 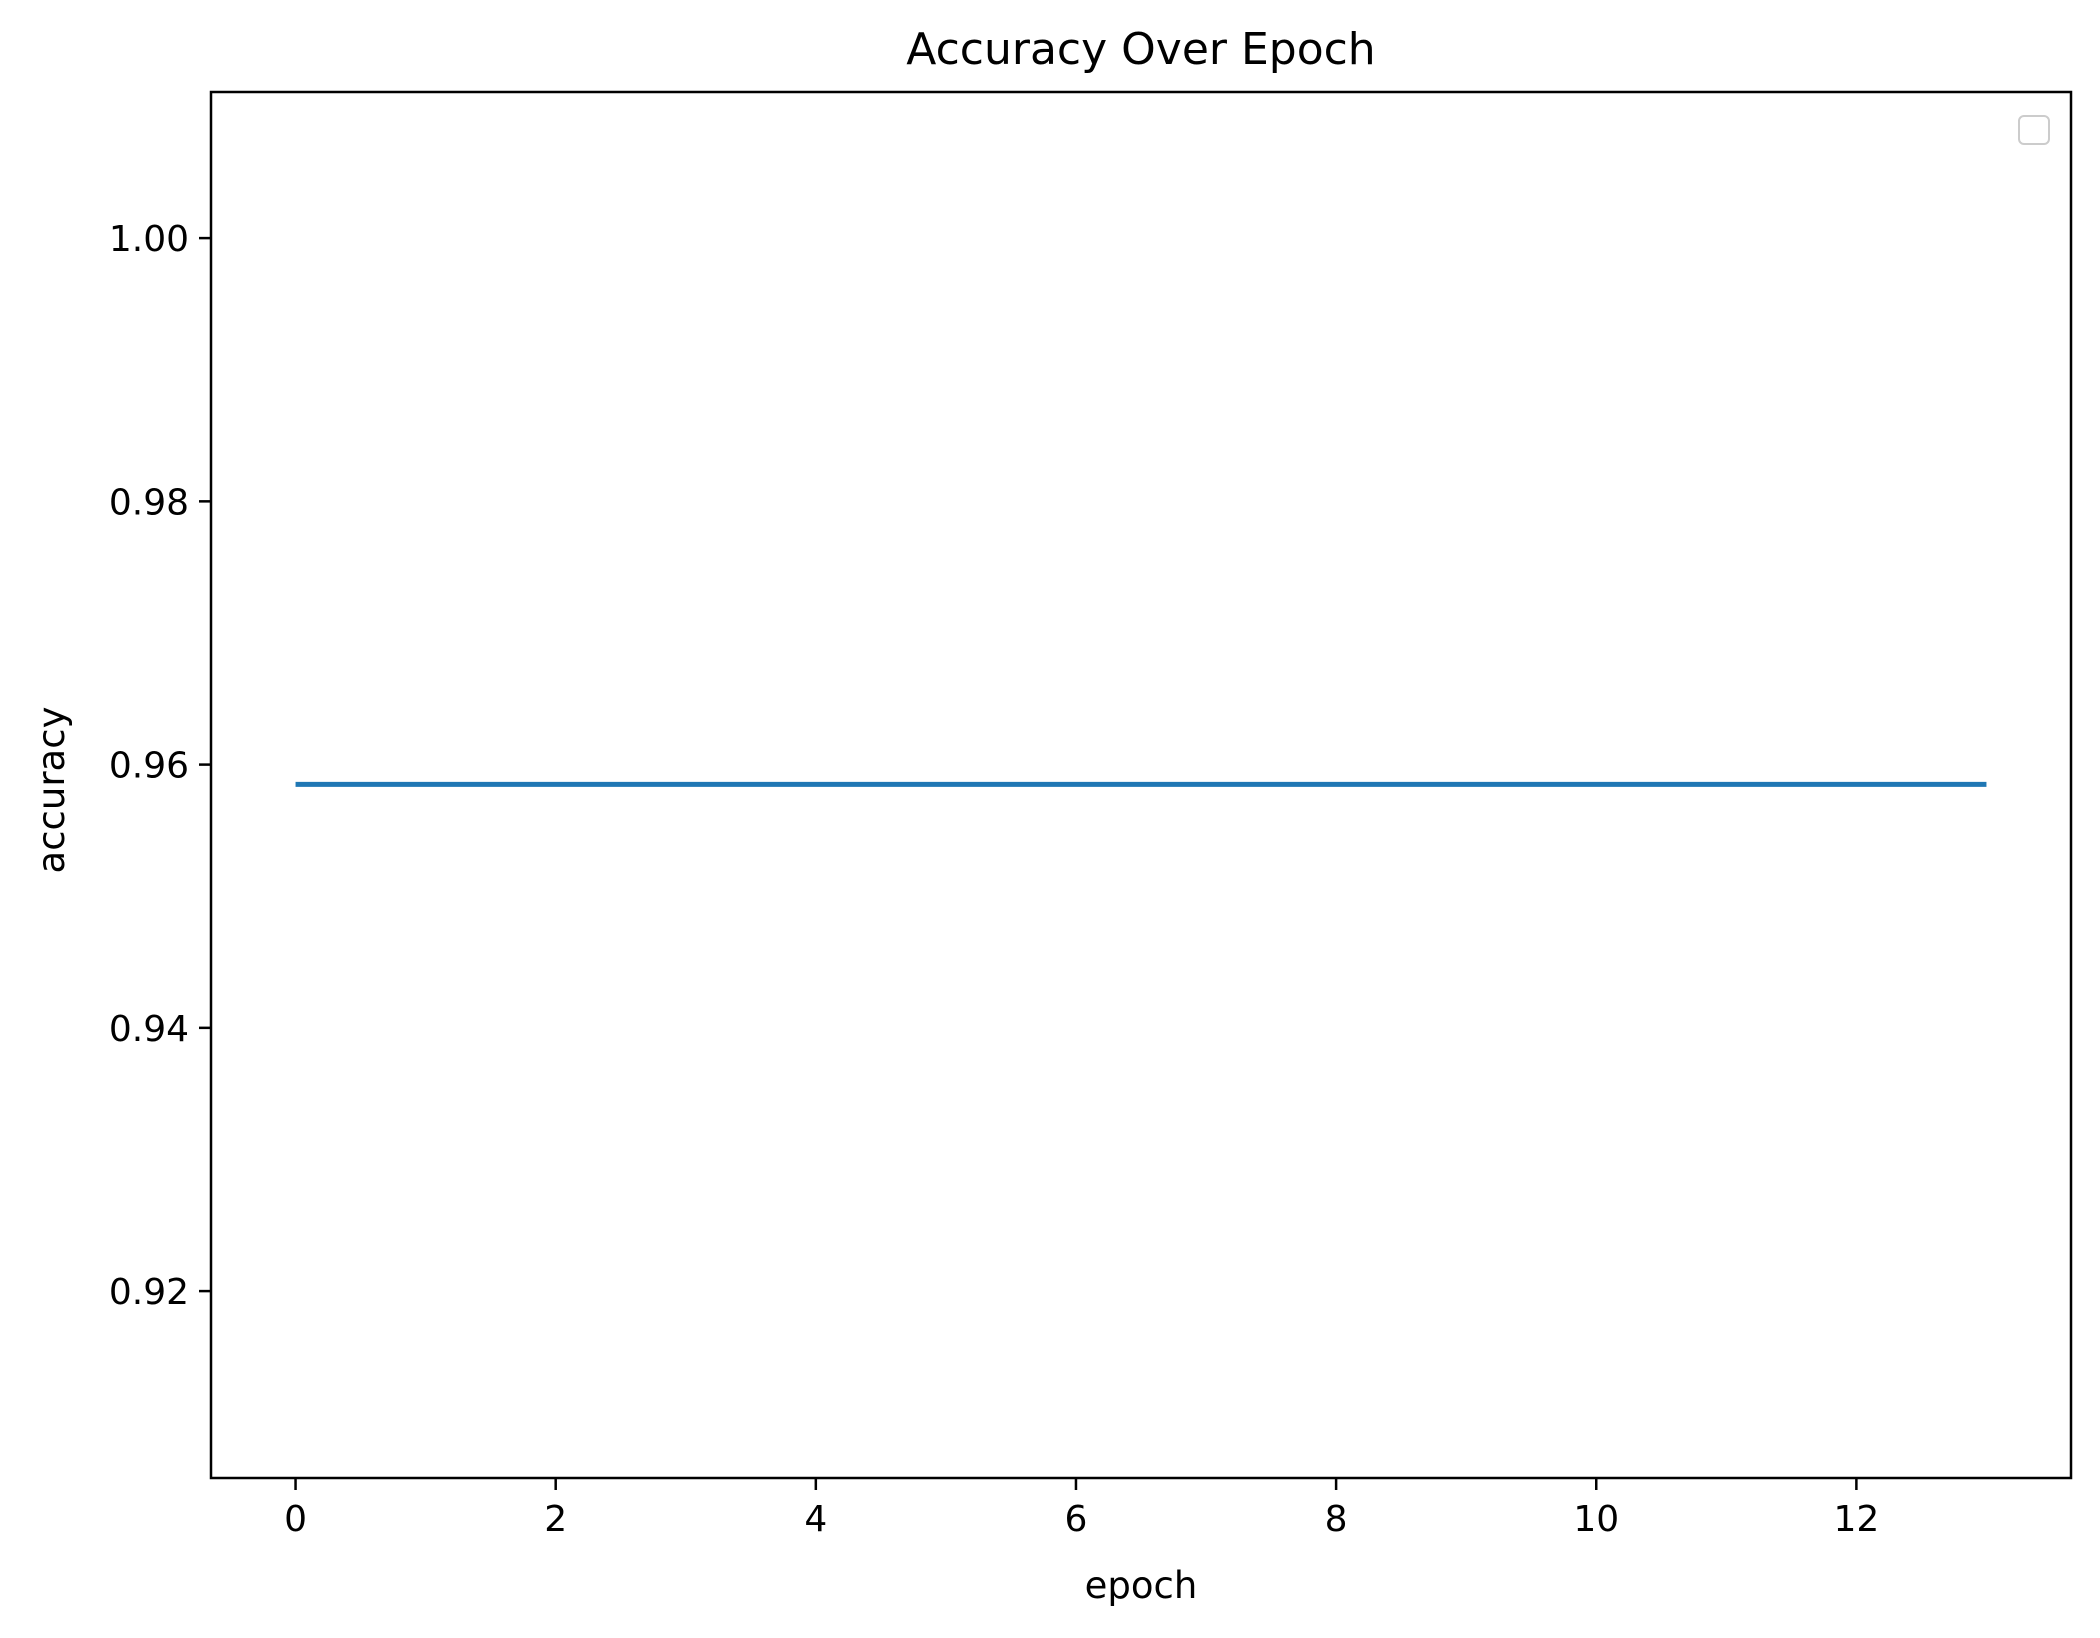 I want to click on x-tick-label: 10, so click(x=1596, y=1519).